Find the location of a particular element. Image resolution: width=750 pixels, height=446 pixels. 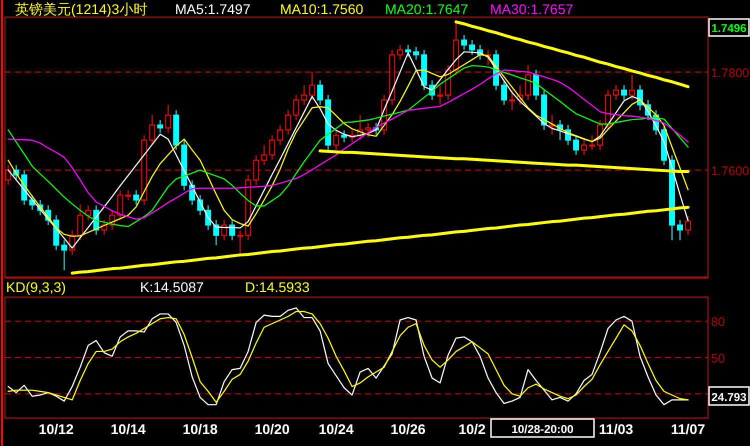

y-tick-label: 50 is located at coordinates (718, 359).